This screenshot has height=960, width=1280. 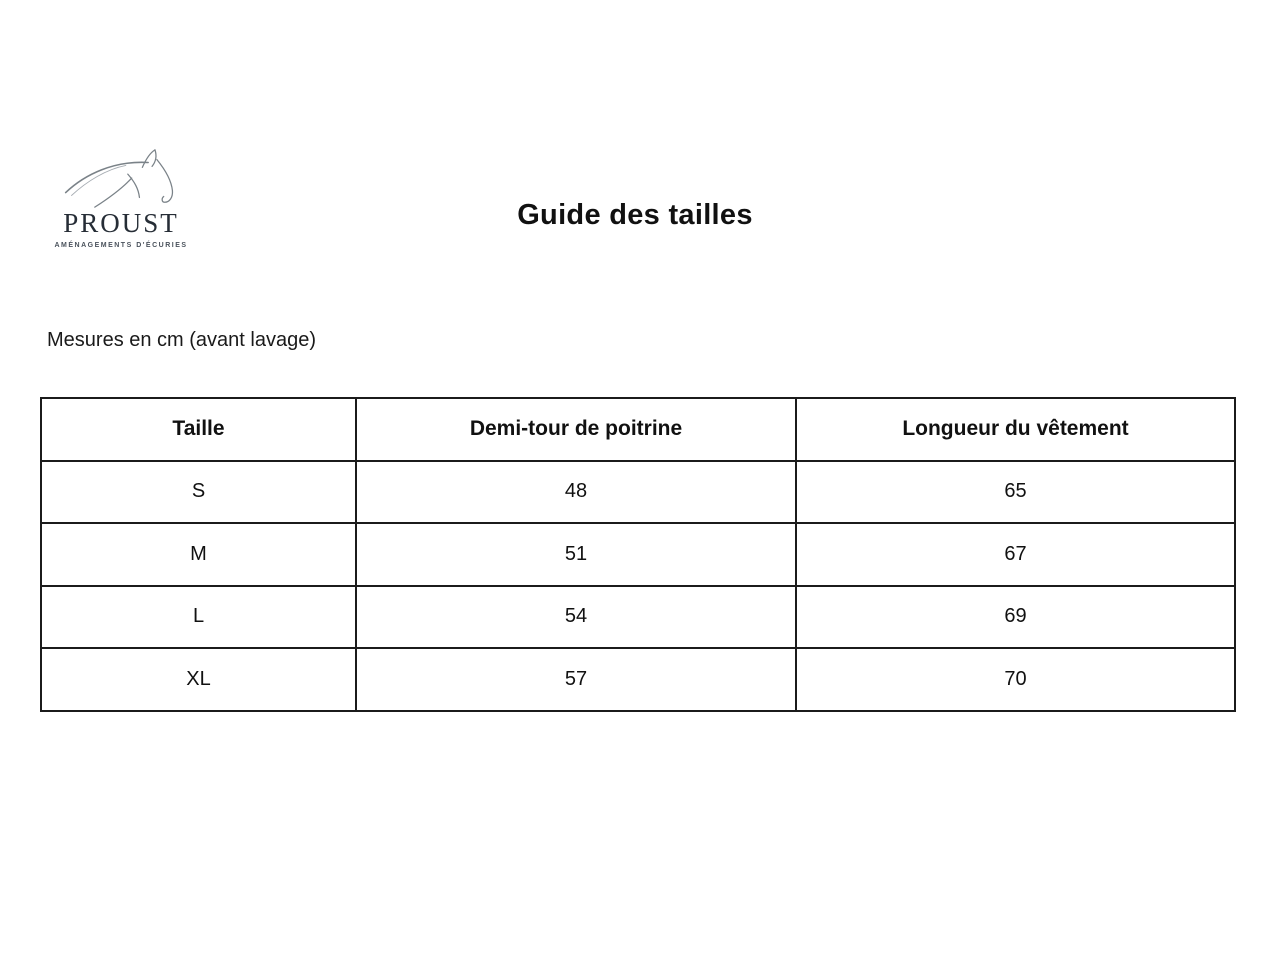 What do you see at coordinates (121, 223) in the screenshot?
I see `brand-name: PROUST` at bounding box center [121, 223].